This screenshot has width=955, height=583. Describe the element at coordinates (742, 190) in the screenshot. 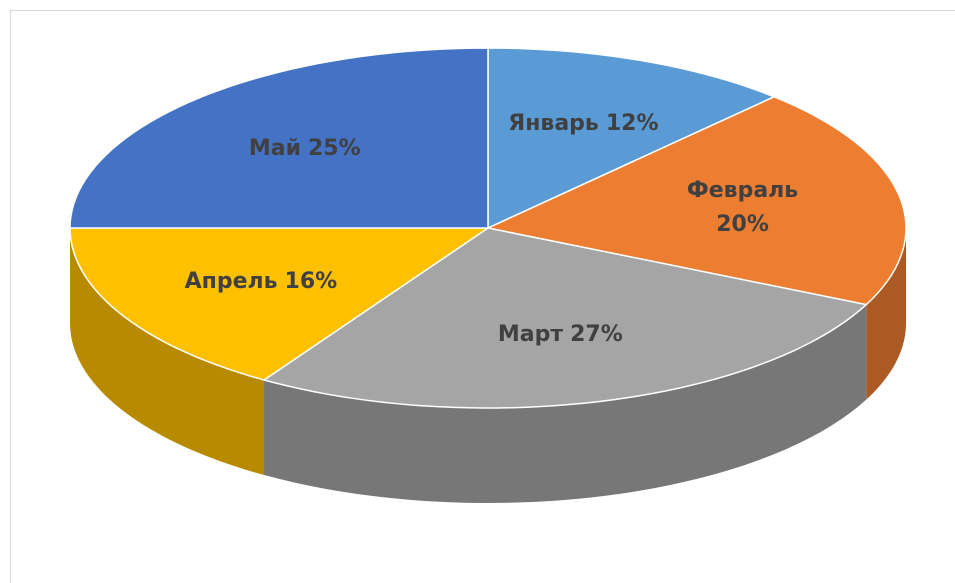

I see `category-name: Февраль` at that location.